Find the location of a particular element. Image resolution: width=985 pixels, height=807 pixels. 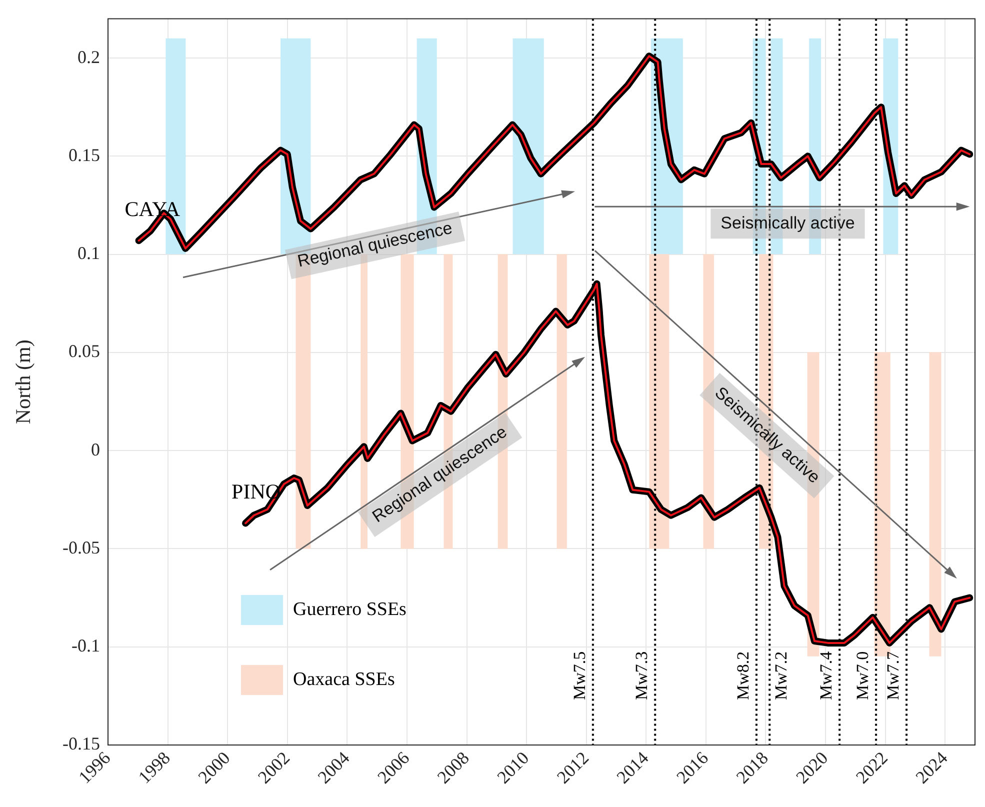

y-tick-label: 0 is located at coordinates (95, 449).